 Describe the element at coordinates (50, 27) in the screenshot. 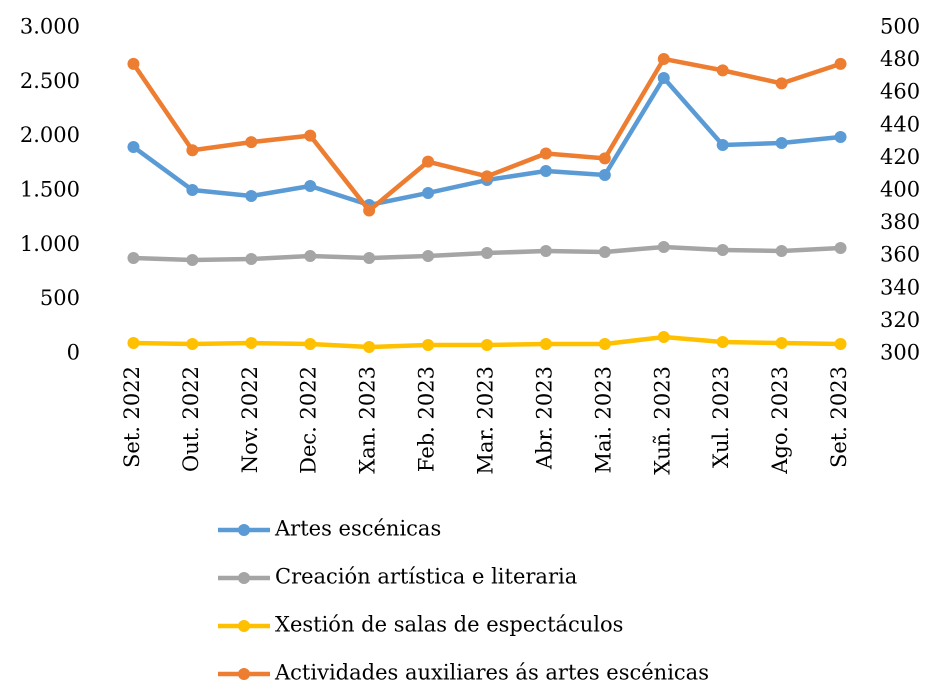

I see `y-tick-label: 3.000` at that location.